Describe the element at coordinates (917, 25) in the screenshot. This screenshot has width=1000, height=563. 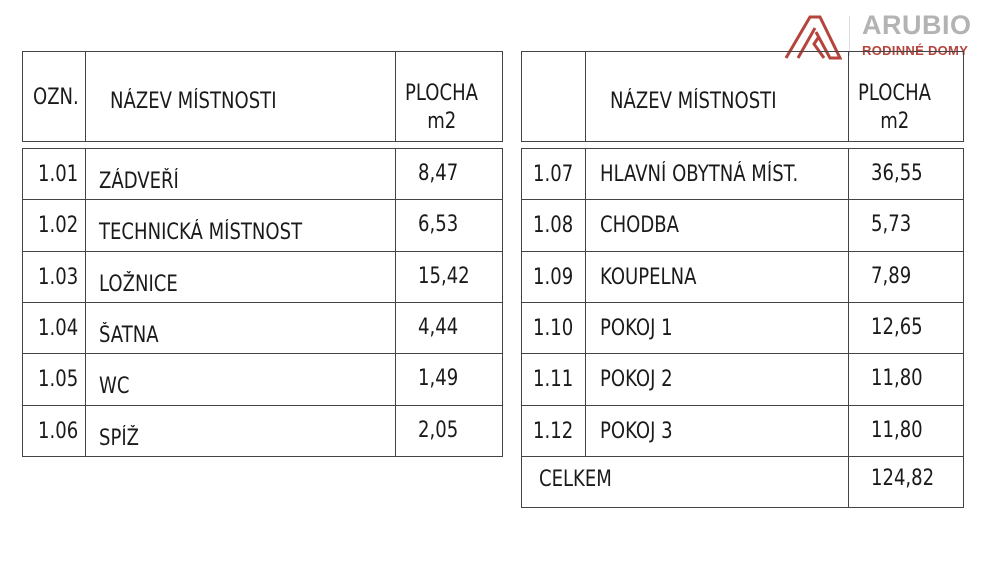
I see `logo-brand: ARUBIO` at that location.